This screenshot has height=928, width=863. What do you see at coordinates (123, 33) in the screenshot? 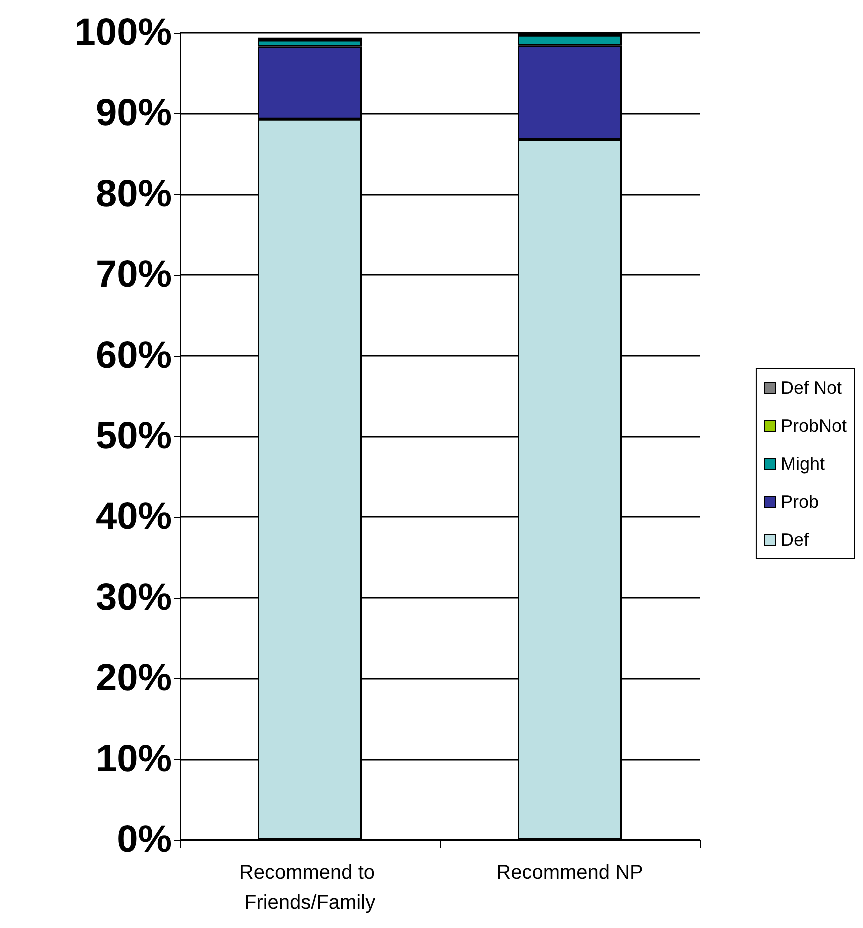
I see `y-tick-label: 100%` at bounding box center [123, 33].